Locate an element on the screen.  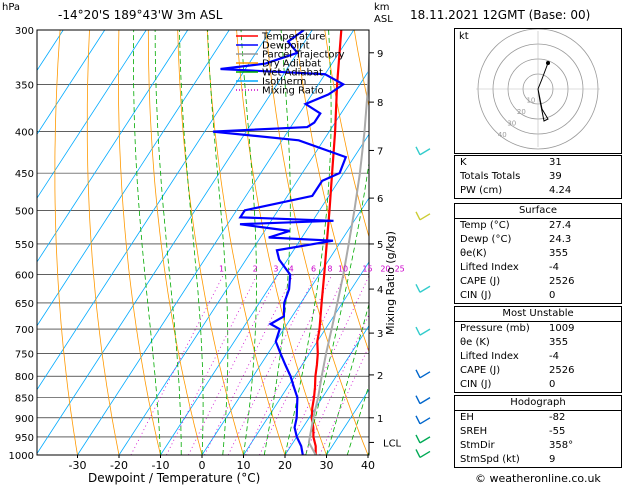
km-tick-label: 6 is located at coordinates (380, 199).